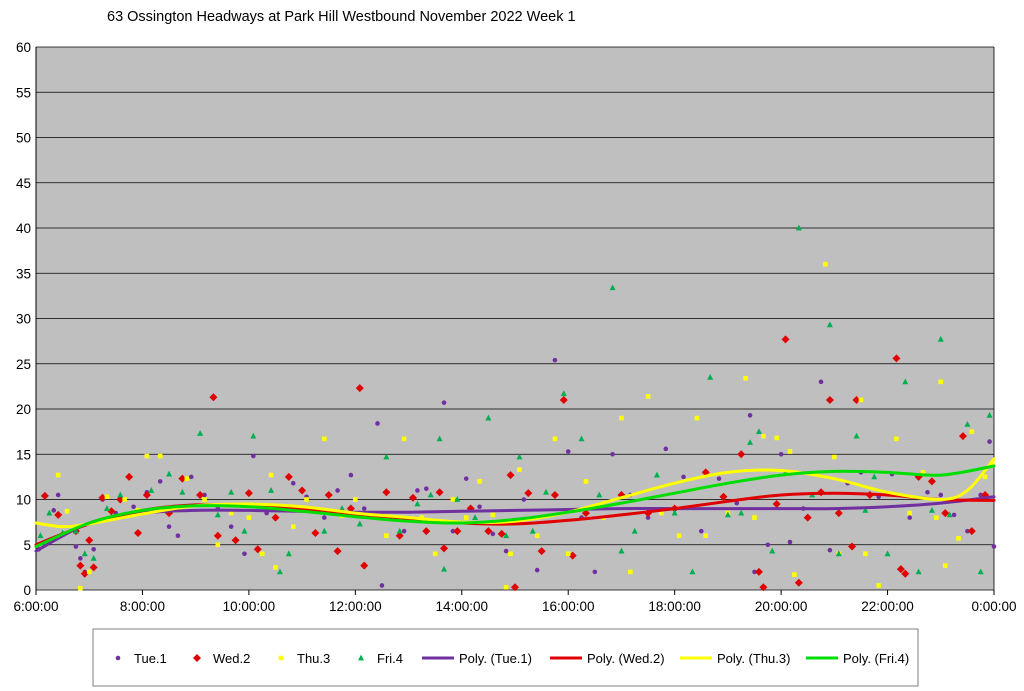 The image size is (1024, 691). Describe the element at coordinates (993, 606) in the screenshot. I see `x-tick-label: 0:00:00` at that location.